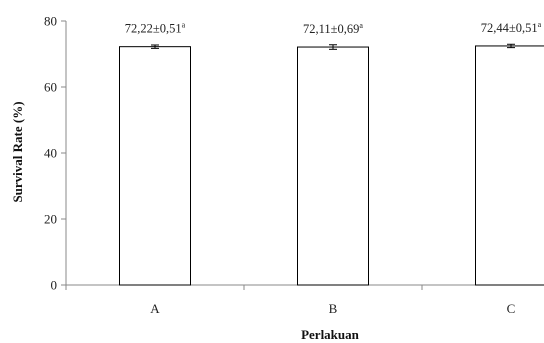  What do you see at coordinates (330, 334) in the screenshot?
I see `x-axis-title: Perlakuan` at bounding box center [330, 334].